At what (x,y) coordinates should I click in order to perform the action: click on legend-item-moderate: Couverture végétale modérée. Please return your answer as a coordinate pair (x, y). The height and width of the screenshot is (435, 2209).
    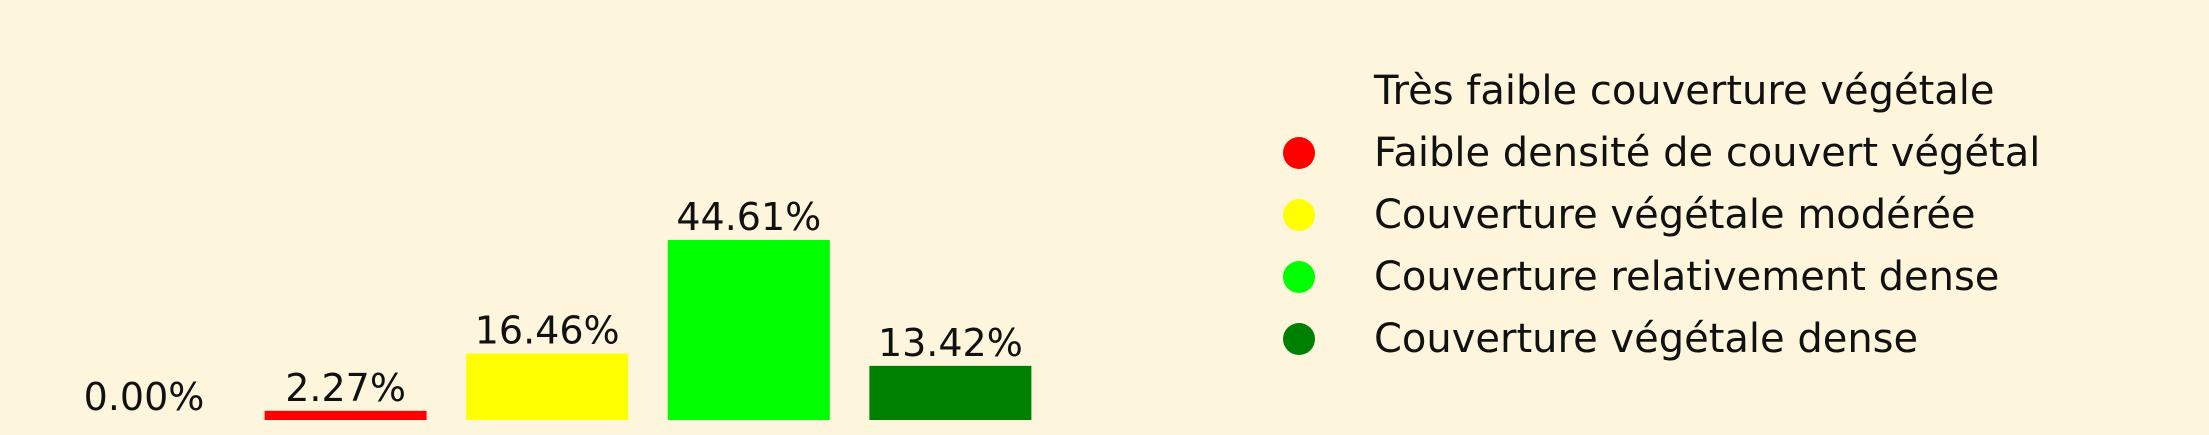
    Looking at the image, I should click on (1655, 215).